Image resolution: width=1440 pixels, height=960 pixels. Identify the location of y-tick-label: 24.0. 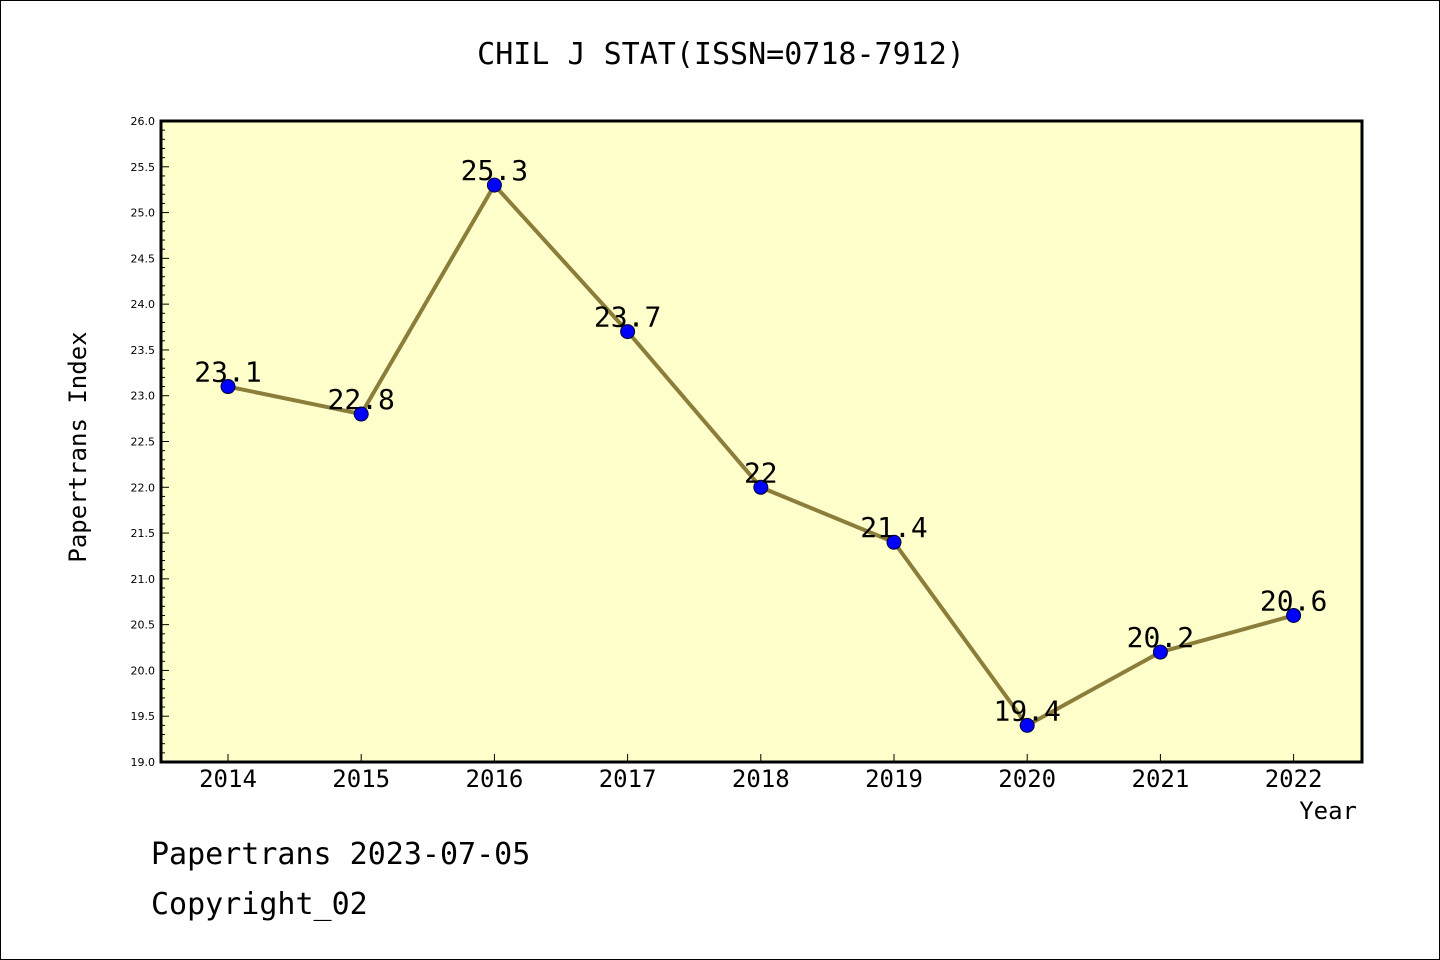
(143, 304).